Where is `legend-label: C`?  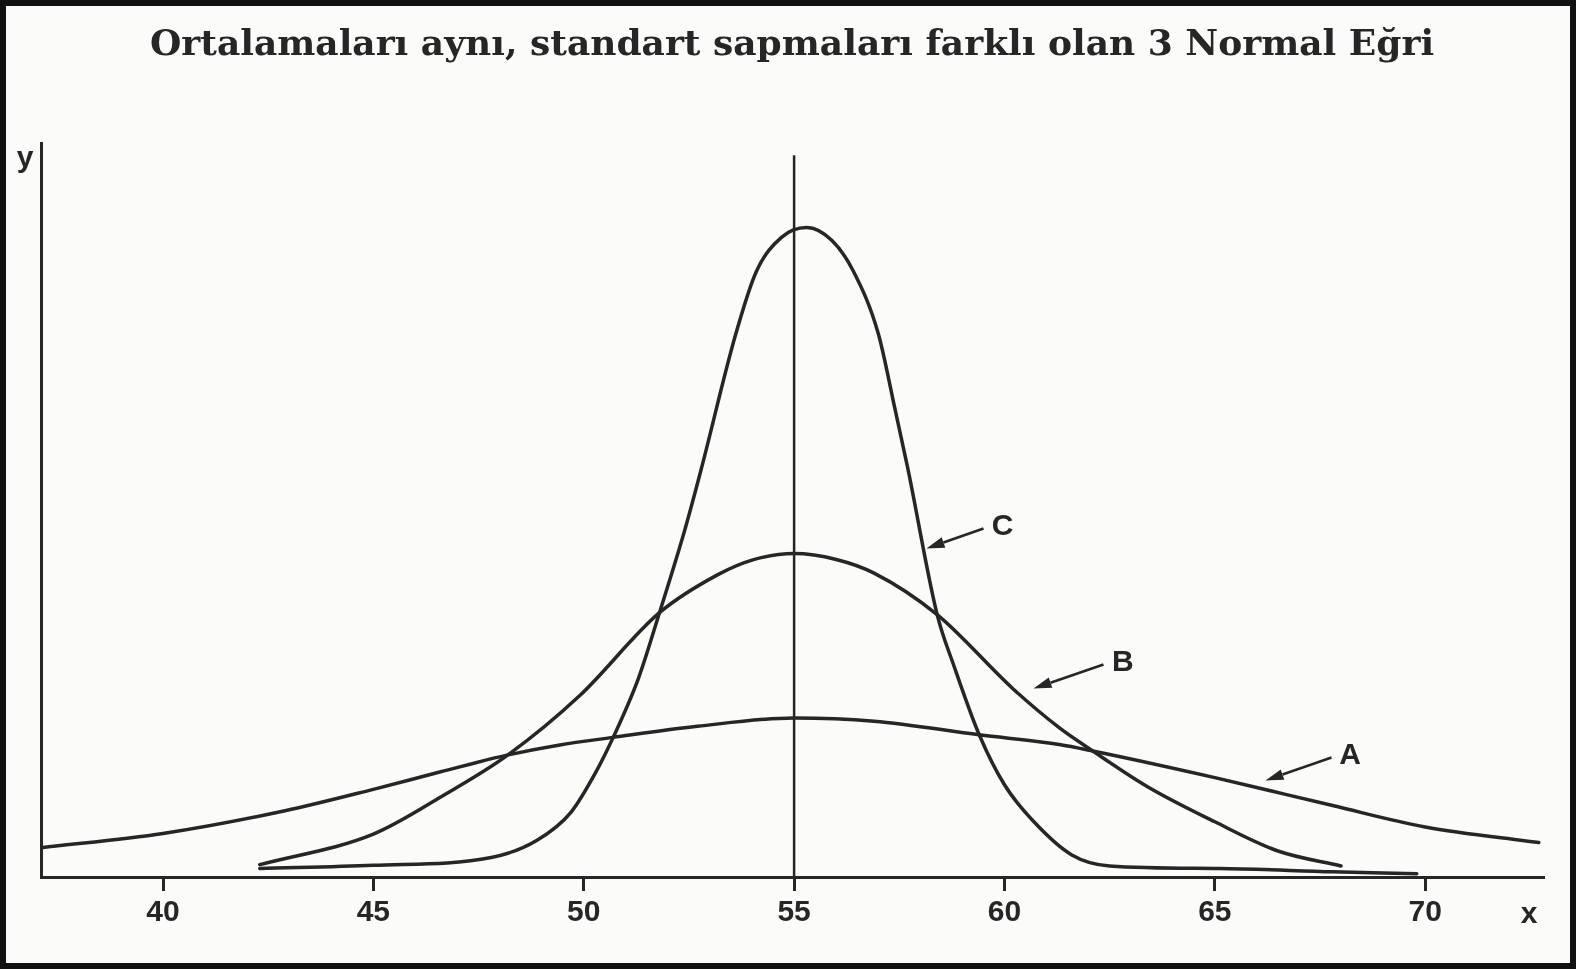
legend-label: C is located at coordinates (1002, 524).